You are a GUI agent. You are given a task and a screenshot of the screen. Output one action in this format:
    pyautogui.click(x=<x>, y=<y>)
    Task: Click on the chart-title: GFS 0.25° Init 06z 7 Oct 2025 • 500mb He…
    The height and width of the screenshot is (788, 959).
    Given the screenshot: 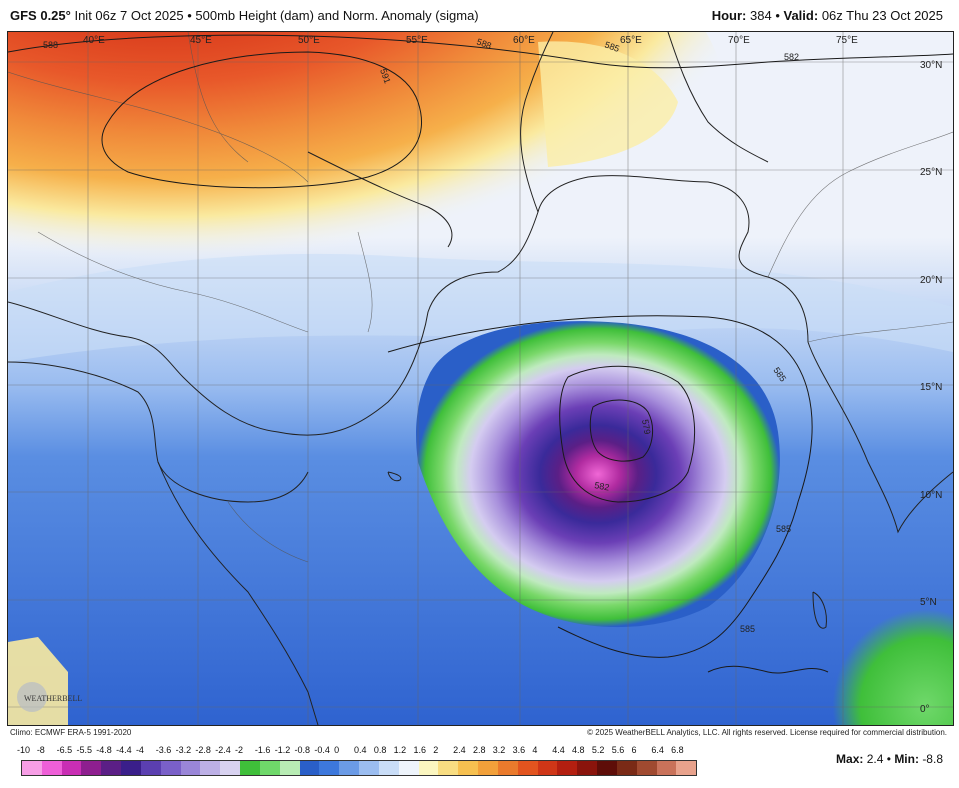 What is the action you would take?
    pyautogui.click(x=244, y=15)
    